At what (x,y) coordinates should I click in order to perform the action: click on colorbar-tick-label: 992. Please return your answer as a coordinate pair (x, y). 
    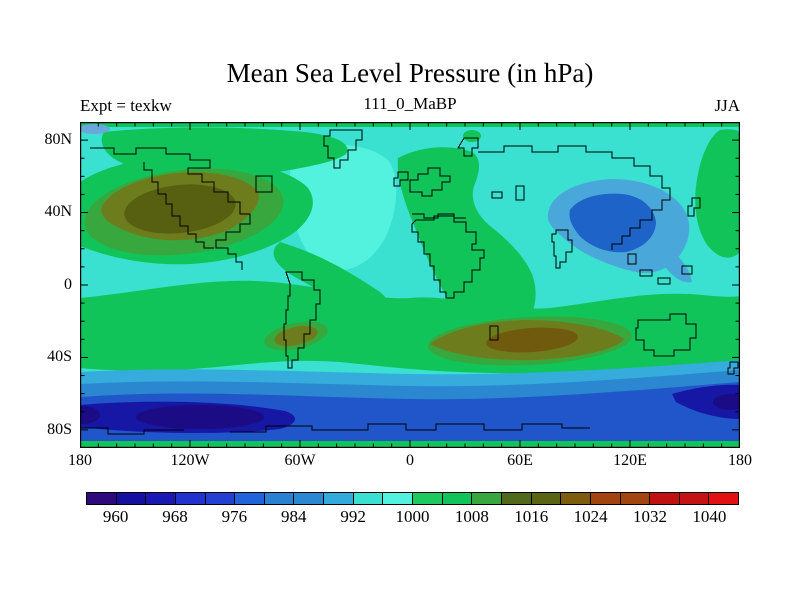
    Looking at the image, I should click on (353, 516).